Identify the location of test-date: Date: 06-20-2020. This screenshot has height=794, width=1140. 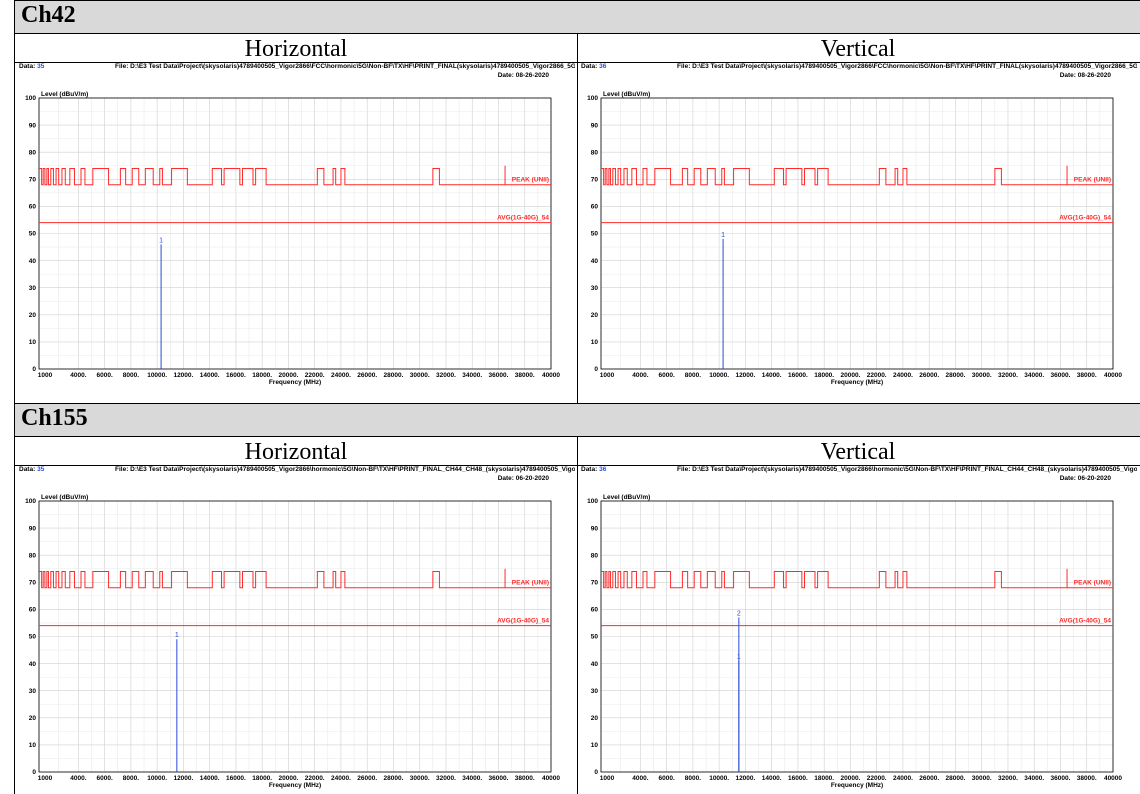
(1085, 478).